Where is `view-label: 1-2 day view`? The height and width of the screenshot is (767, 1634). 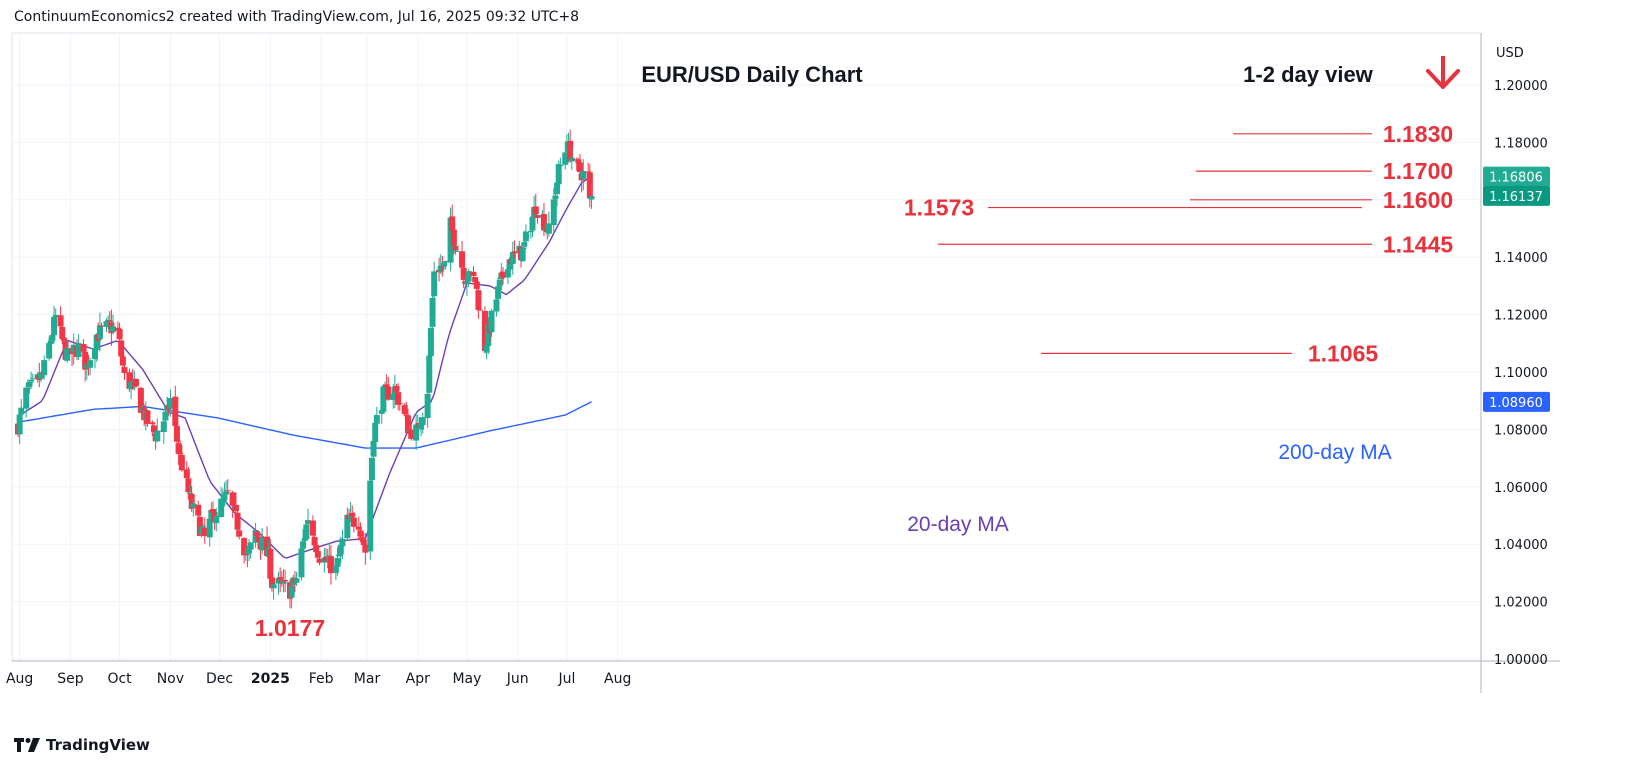 view-label: 1-2 day view is located at coordinates (1308, 74).